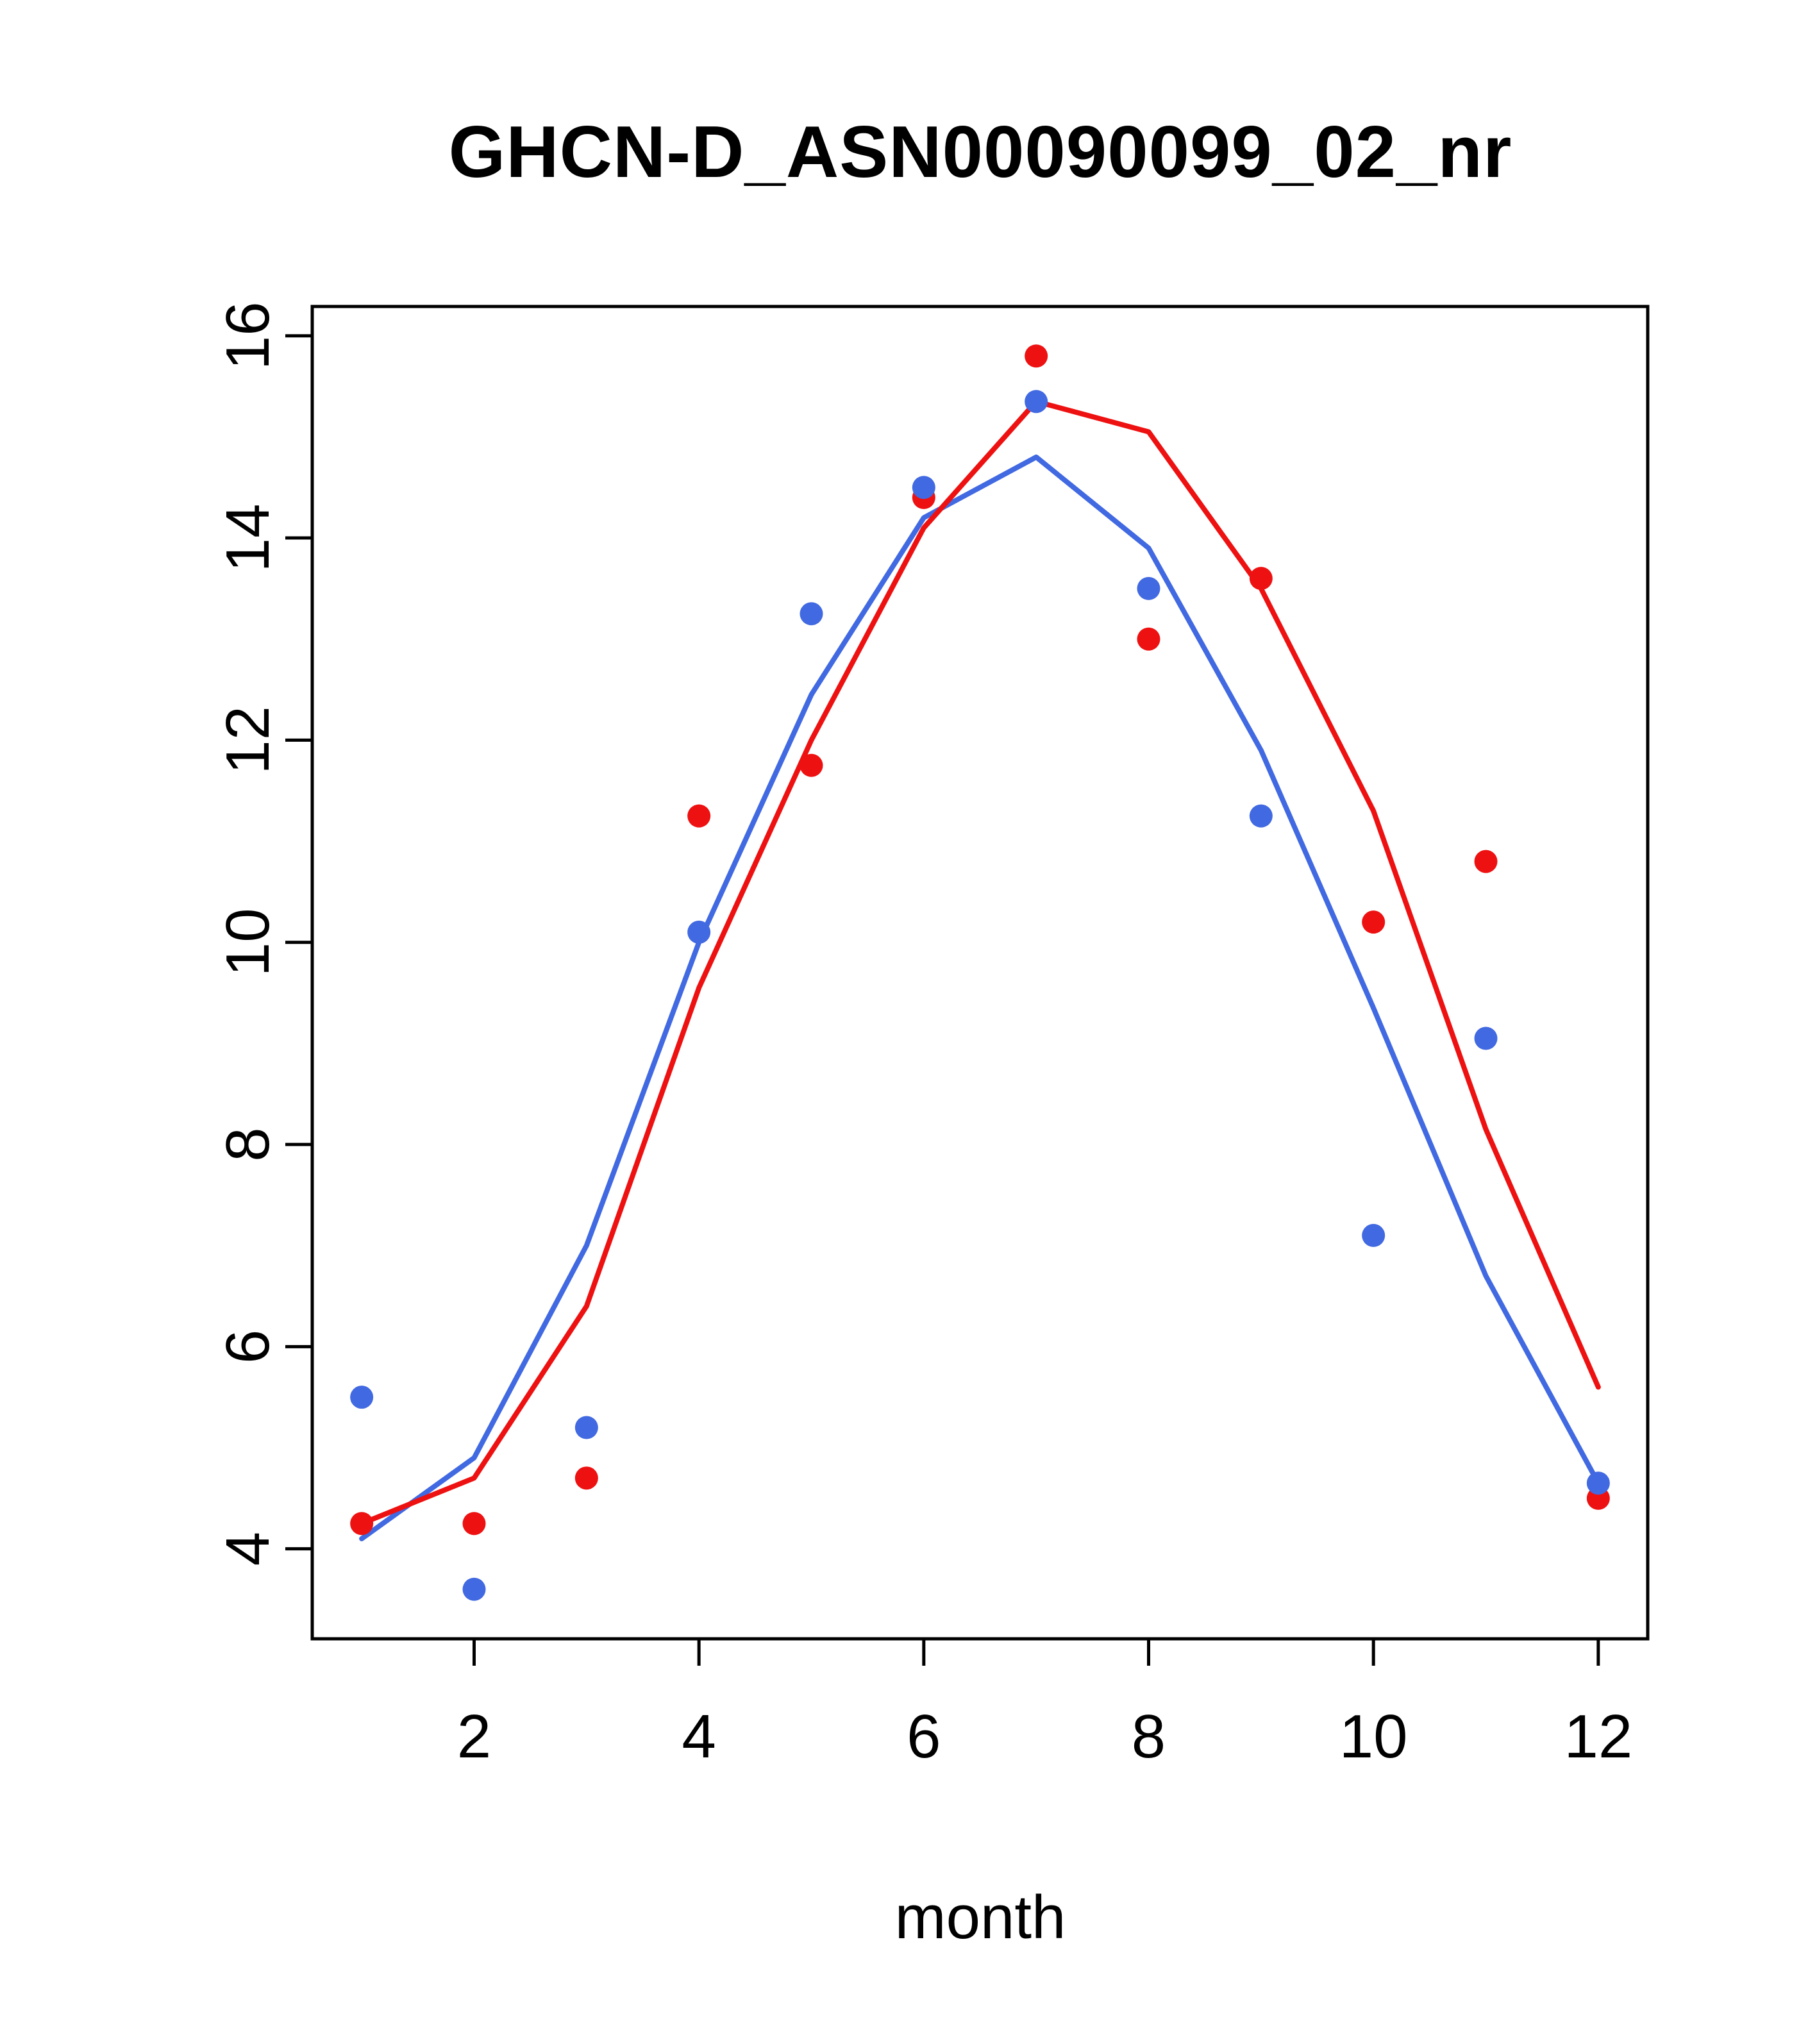 Image resolution: width=1817 pixels, height=2044 pixels. What do you see at coordinates (248, 740) in the screenshot?
I see `y-tick-label: 12` at bounding box center [248, 740].